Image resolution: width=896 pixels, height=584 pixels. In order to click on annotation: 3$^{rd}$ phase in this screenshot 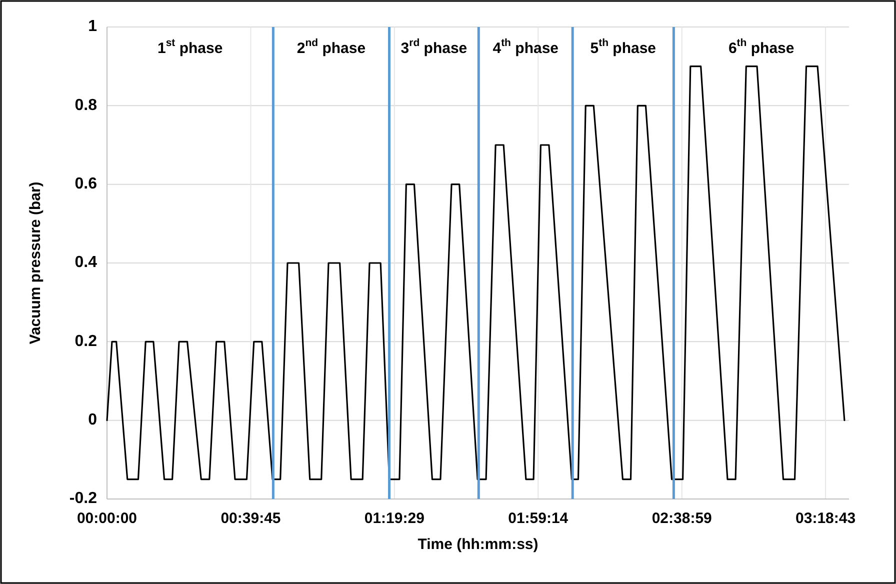, I will do `click(434, 46)`.